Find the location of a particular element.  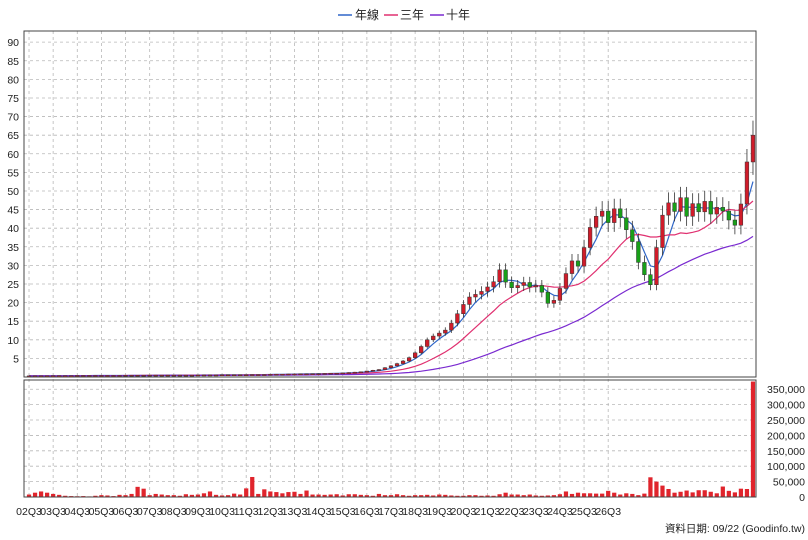

legend-label-year: 年線 is located at coordinates (367, 14).